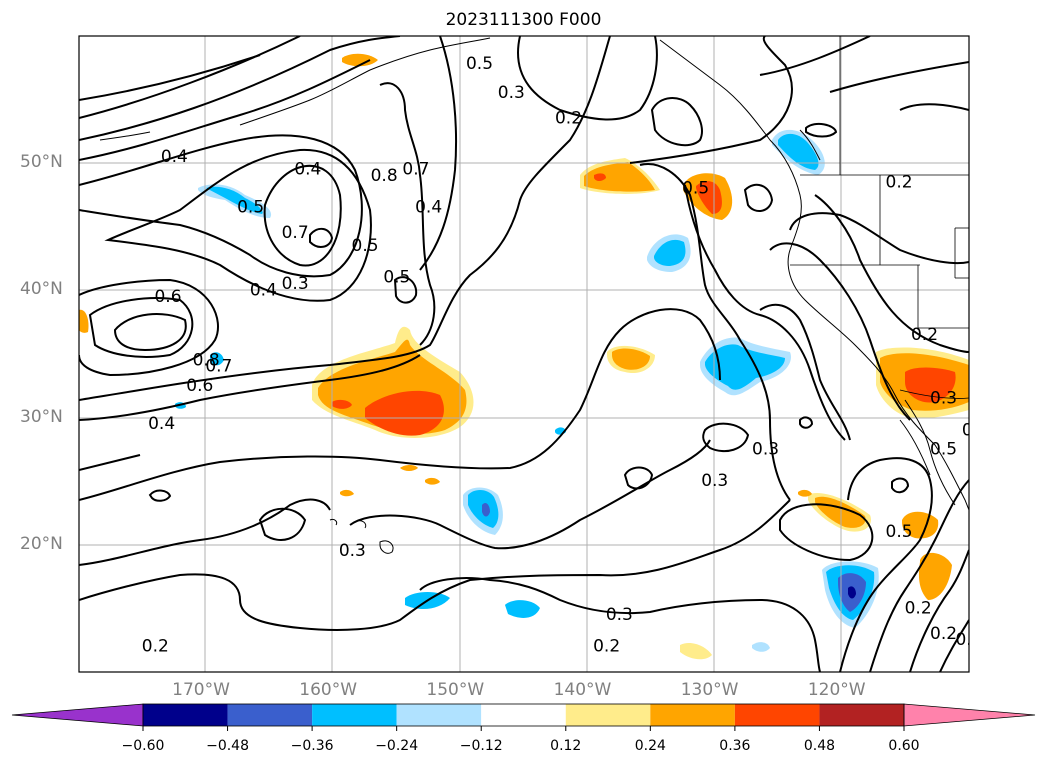 The width and height of the screenshot is (1047, 765). I want to click on lat-label: 40°N, so click(41, 289).